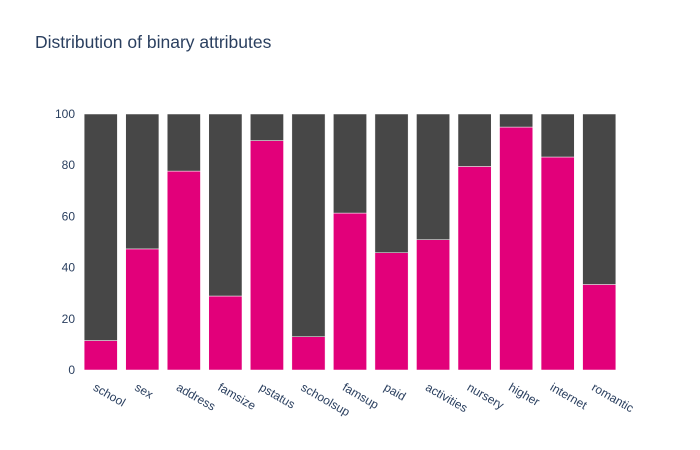 The height and width of the screenshot is (450, 700). Describe the element at coordinates (196, 396) in the screenshot. I see `x-tick-label-address: address` at that location.